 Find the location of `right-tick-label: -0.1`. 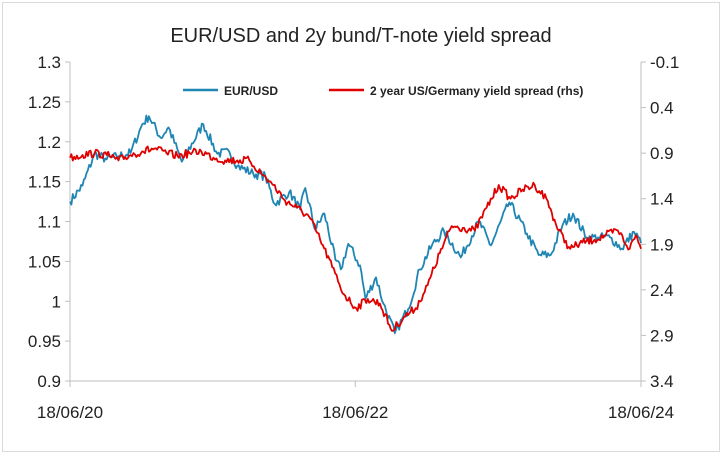

right-tick-label: -0.1 is located at coordinates (664, 62).